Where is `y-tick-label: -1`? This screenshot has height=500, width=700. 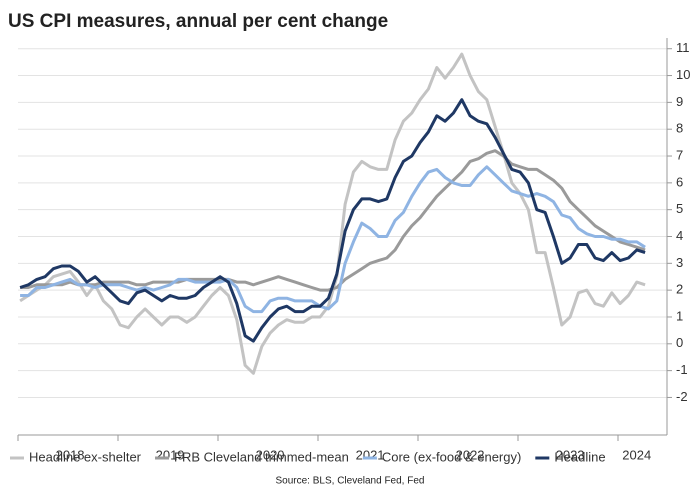 y-tick-label: -1 is located at coordinates (682, 369).